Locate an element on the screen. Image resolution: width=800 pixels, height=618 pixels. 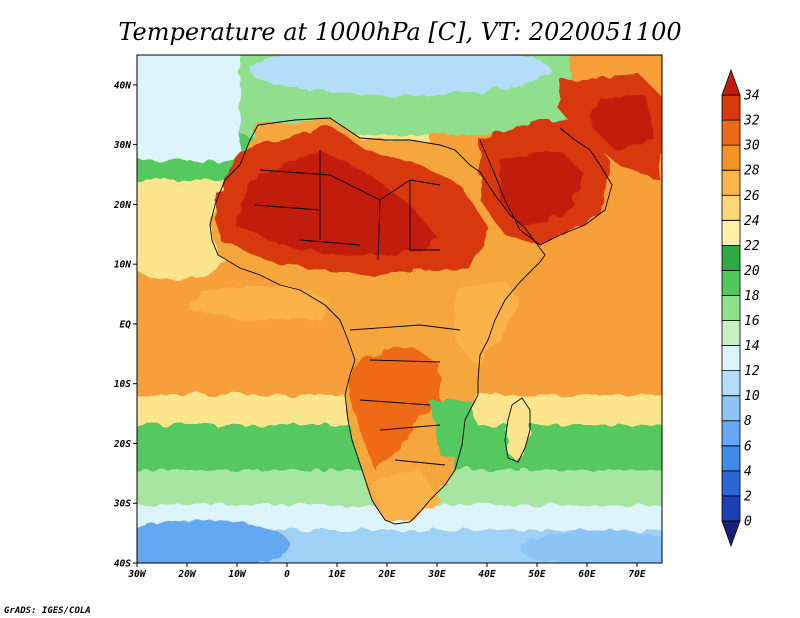
y-tick-label: 40N is located at coordinates (122, 85).